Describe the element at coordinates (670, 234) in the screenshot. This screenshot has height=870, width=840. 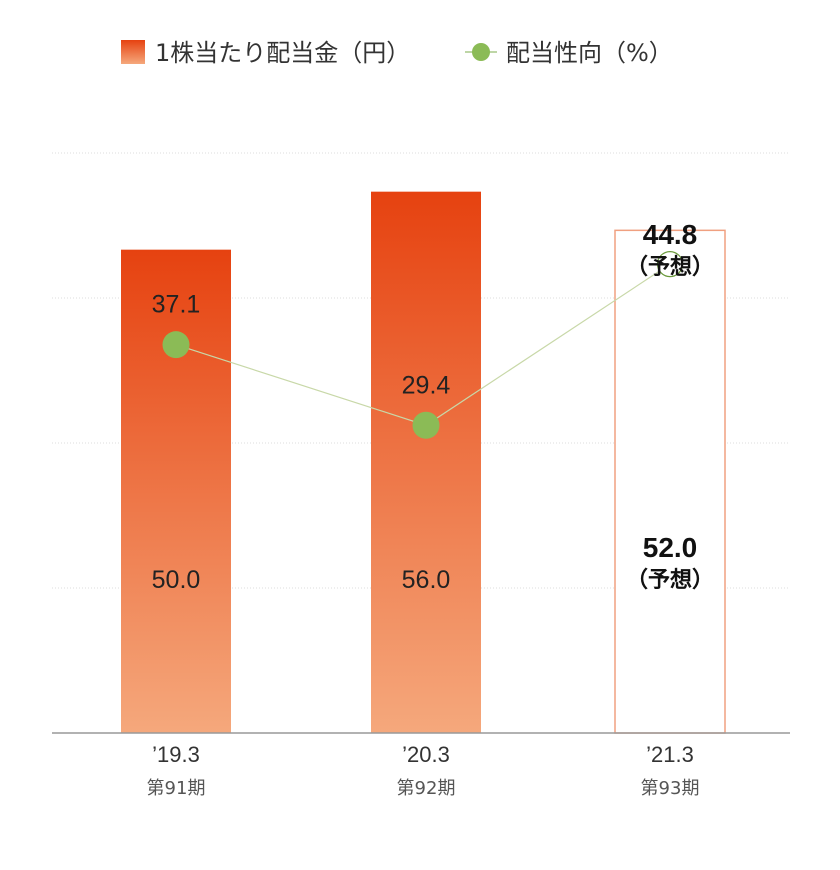
I see `ratio-value-label: 44.8` at that location.